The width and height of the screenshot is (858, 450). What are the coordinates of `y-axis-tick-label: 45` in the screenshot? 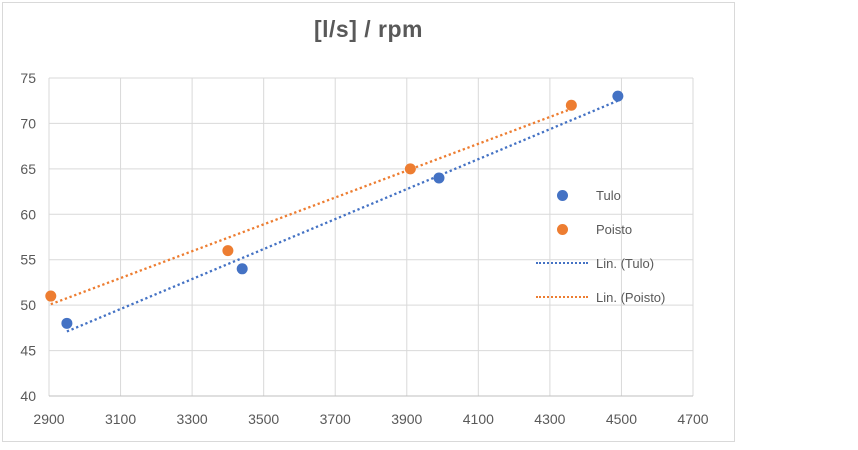 It's located at (28, 351).